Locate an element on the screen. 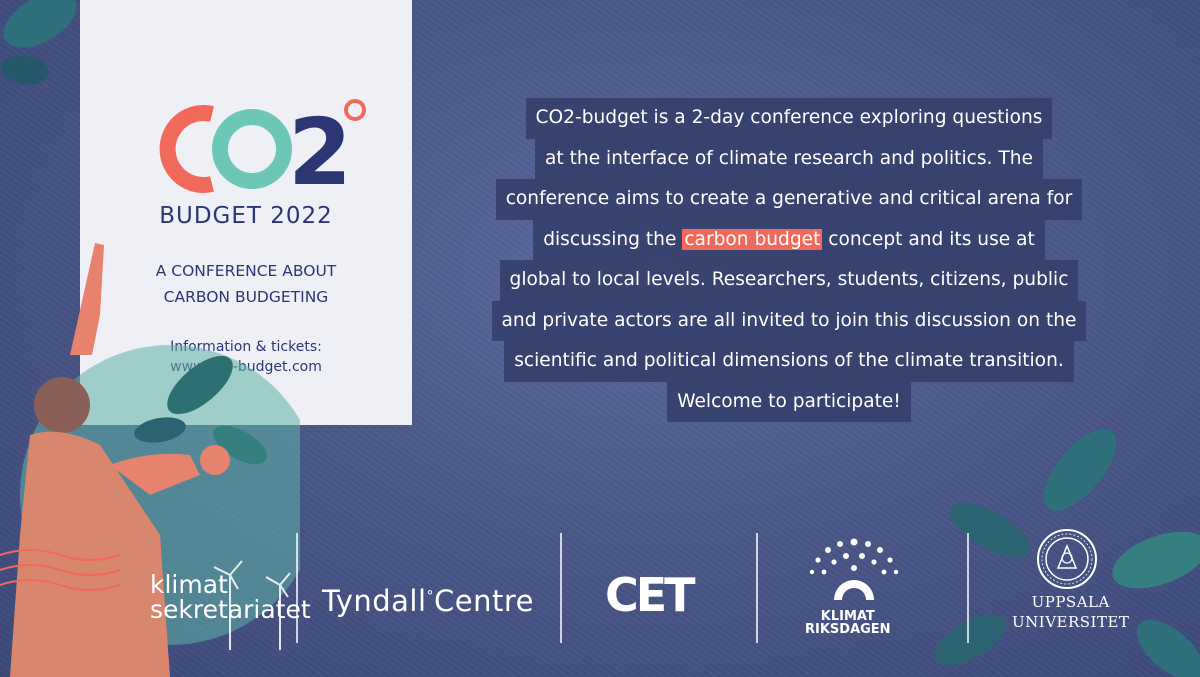 The height and width of the screenshot is (677, 1200). leaves-decoration-bottom-right is located at coordinates (1067, 553).